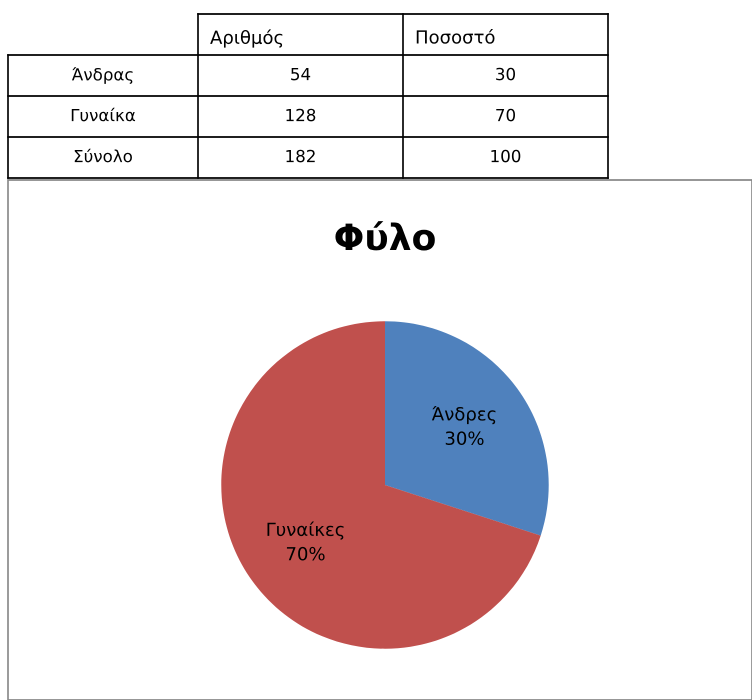 The image size is (752, 700). Describe the element at coordinates (305, 530) in the screenshot. I see `slice-label: Γυναίκες` at that location.